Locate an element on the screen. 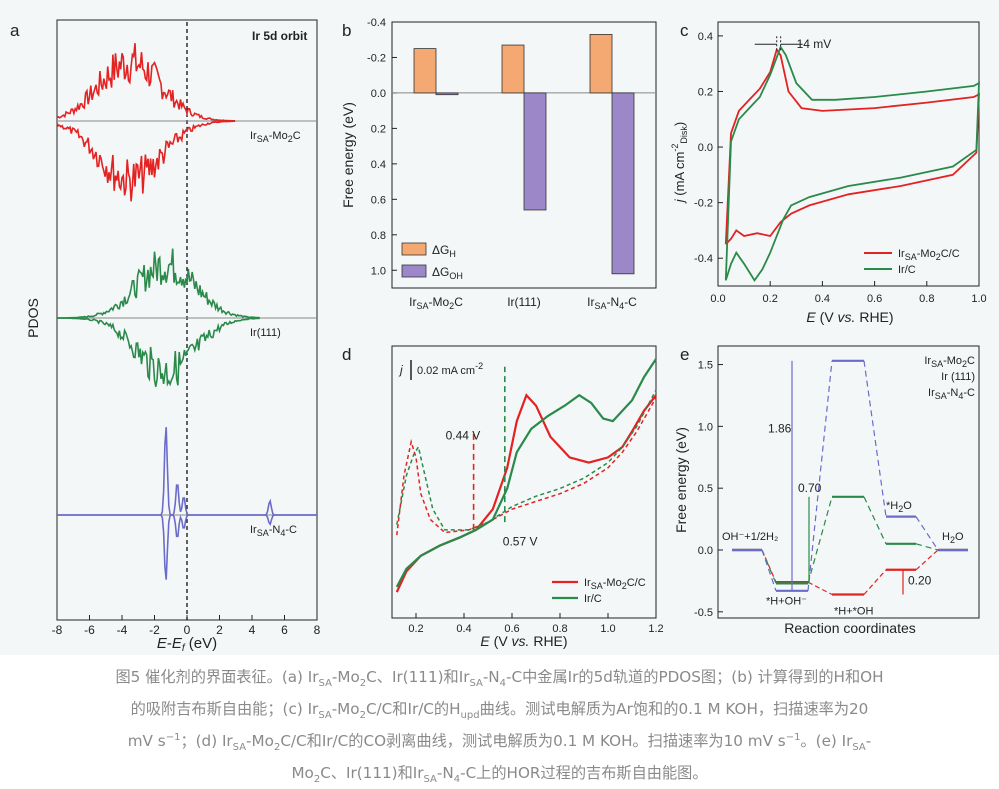 The width and height of the screenshot is (999, 789). panel-a-label: a is located at coordinates (15, 30).